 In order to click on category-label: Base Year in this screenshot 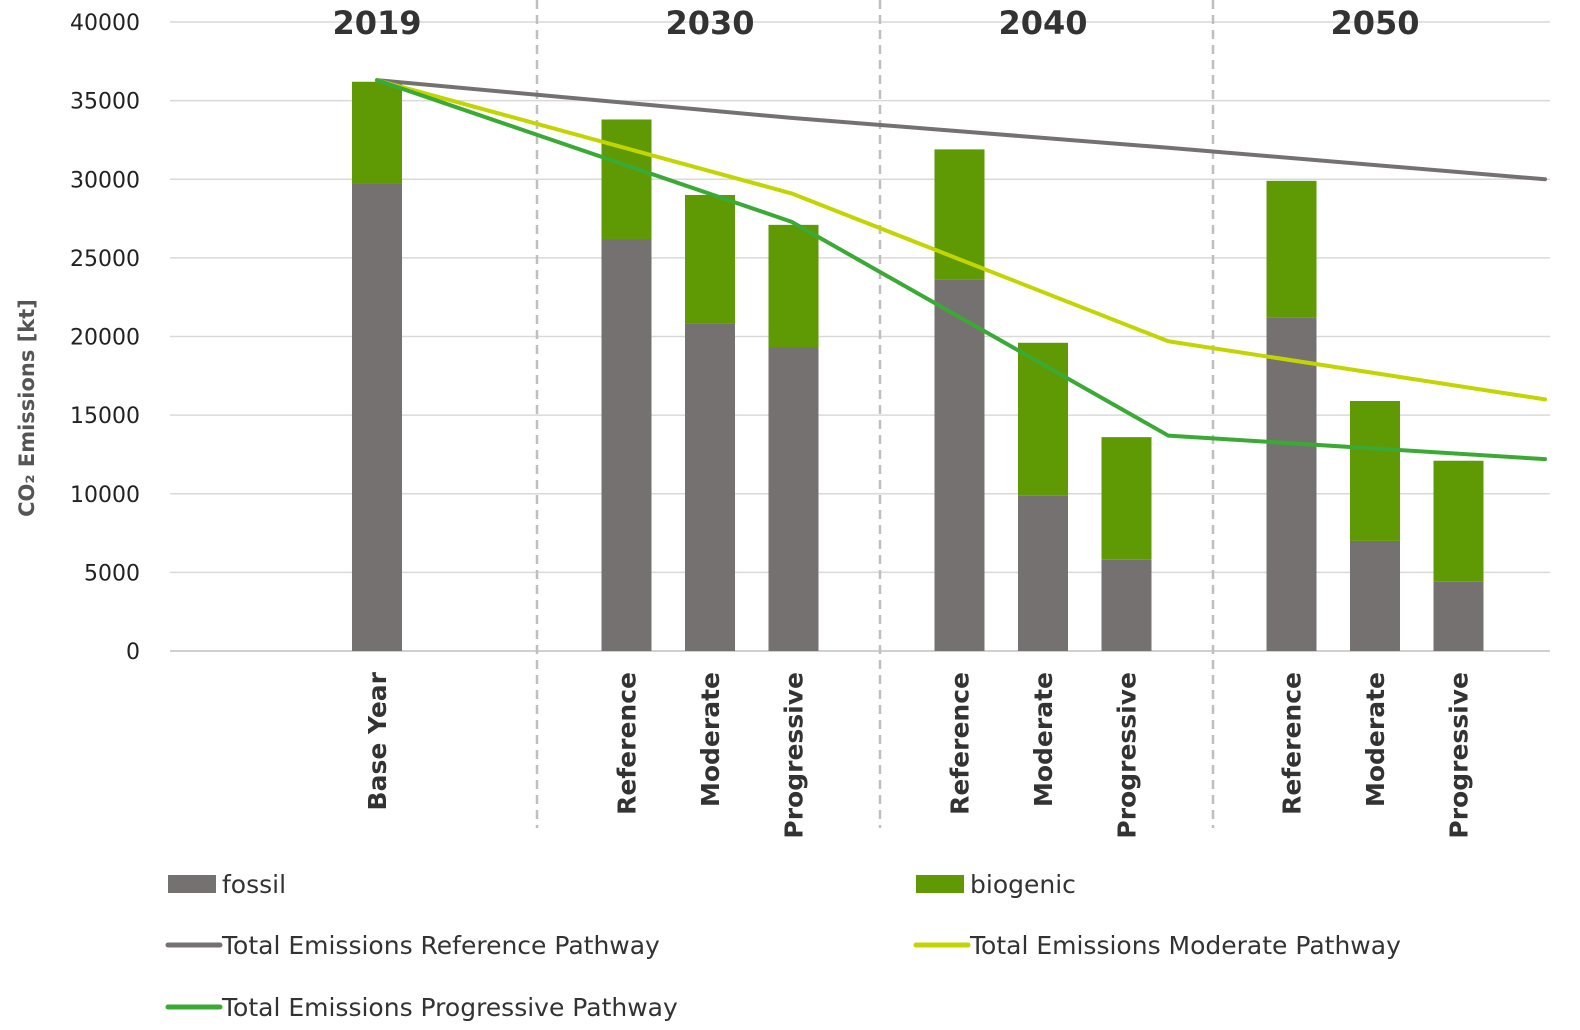, I will do `click(377, 740)`.